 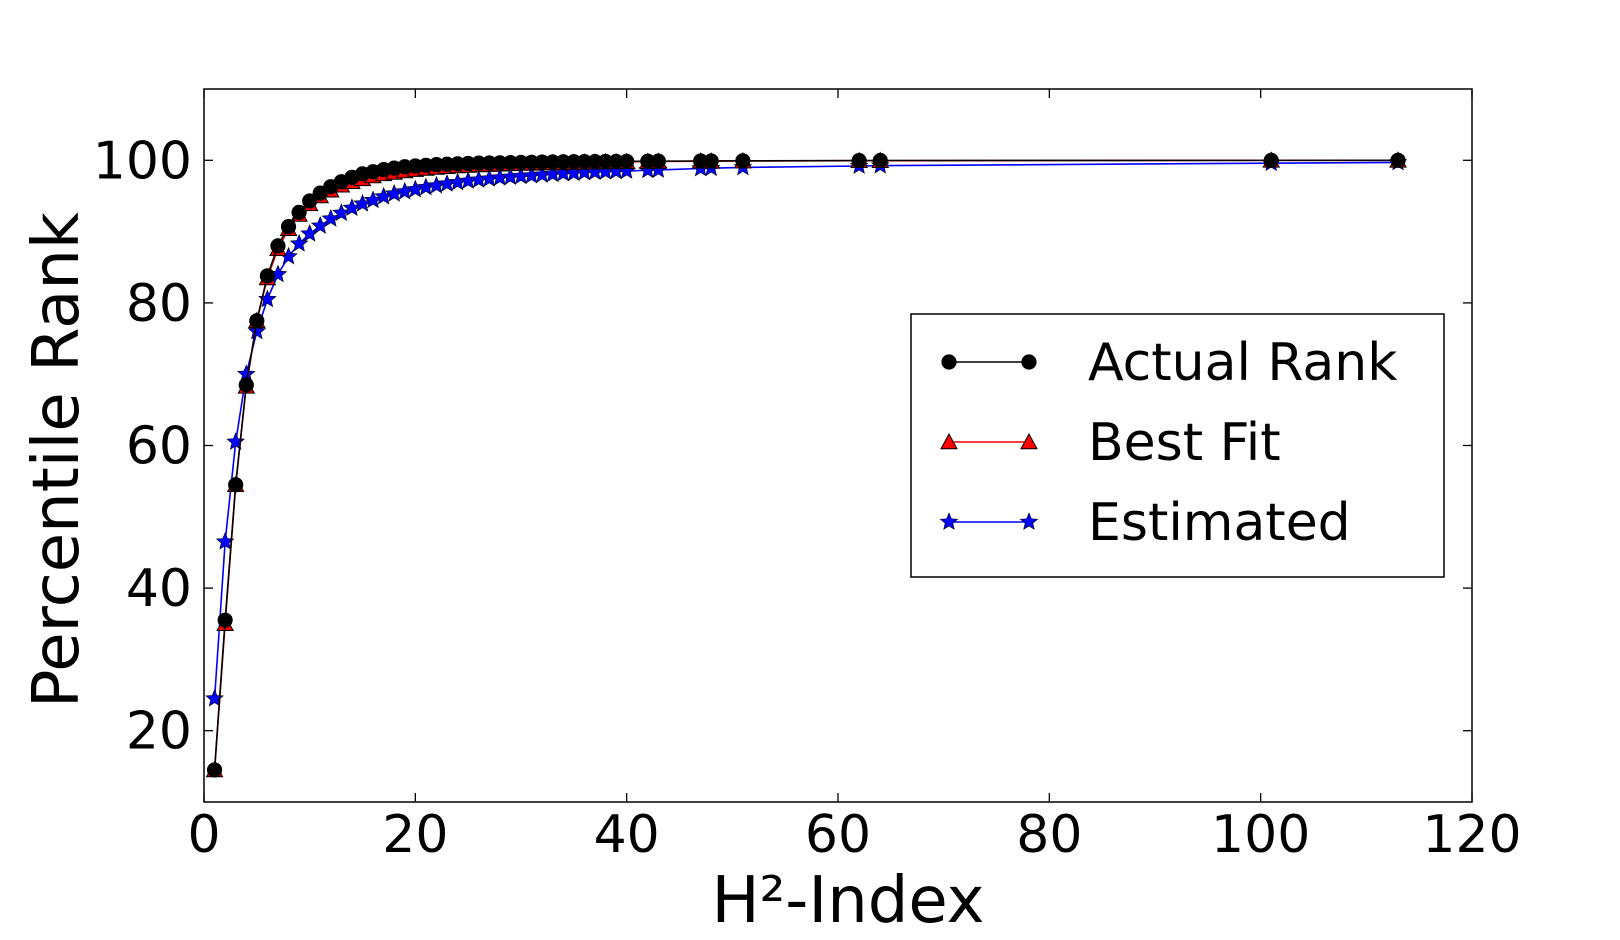 What do you see at coordinates (1184, 443) in the screenshot?
I see `legend-label: Best Fit` at bounding box center [1184, 443].